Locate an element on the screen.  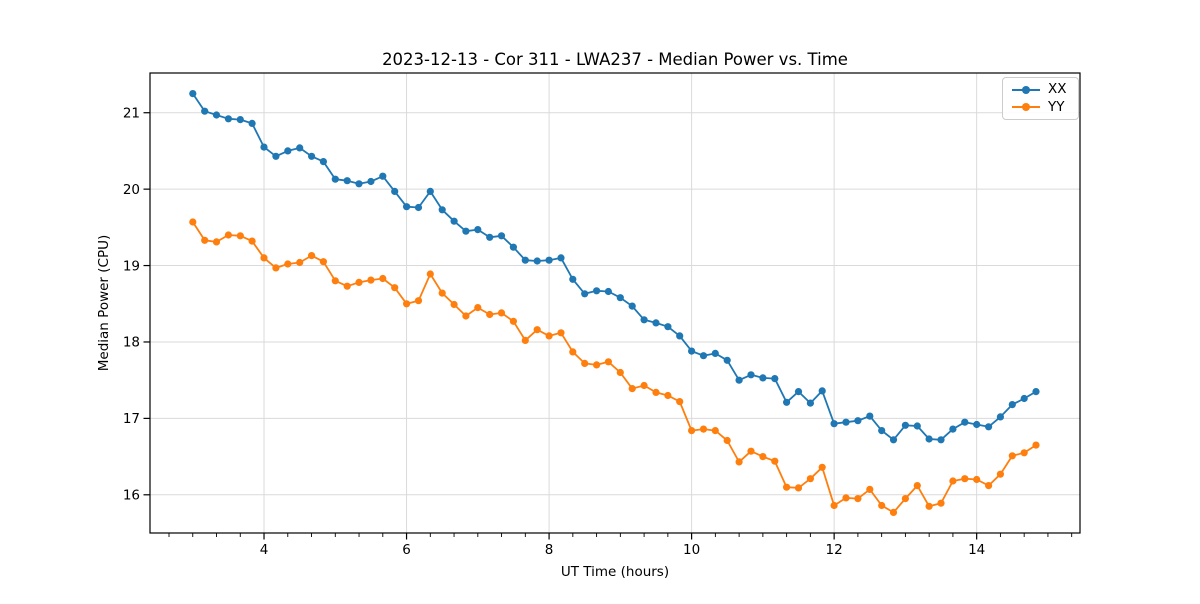
y-tick-label: 18 is located at coordinates (131, 343).